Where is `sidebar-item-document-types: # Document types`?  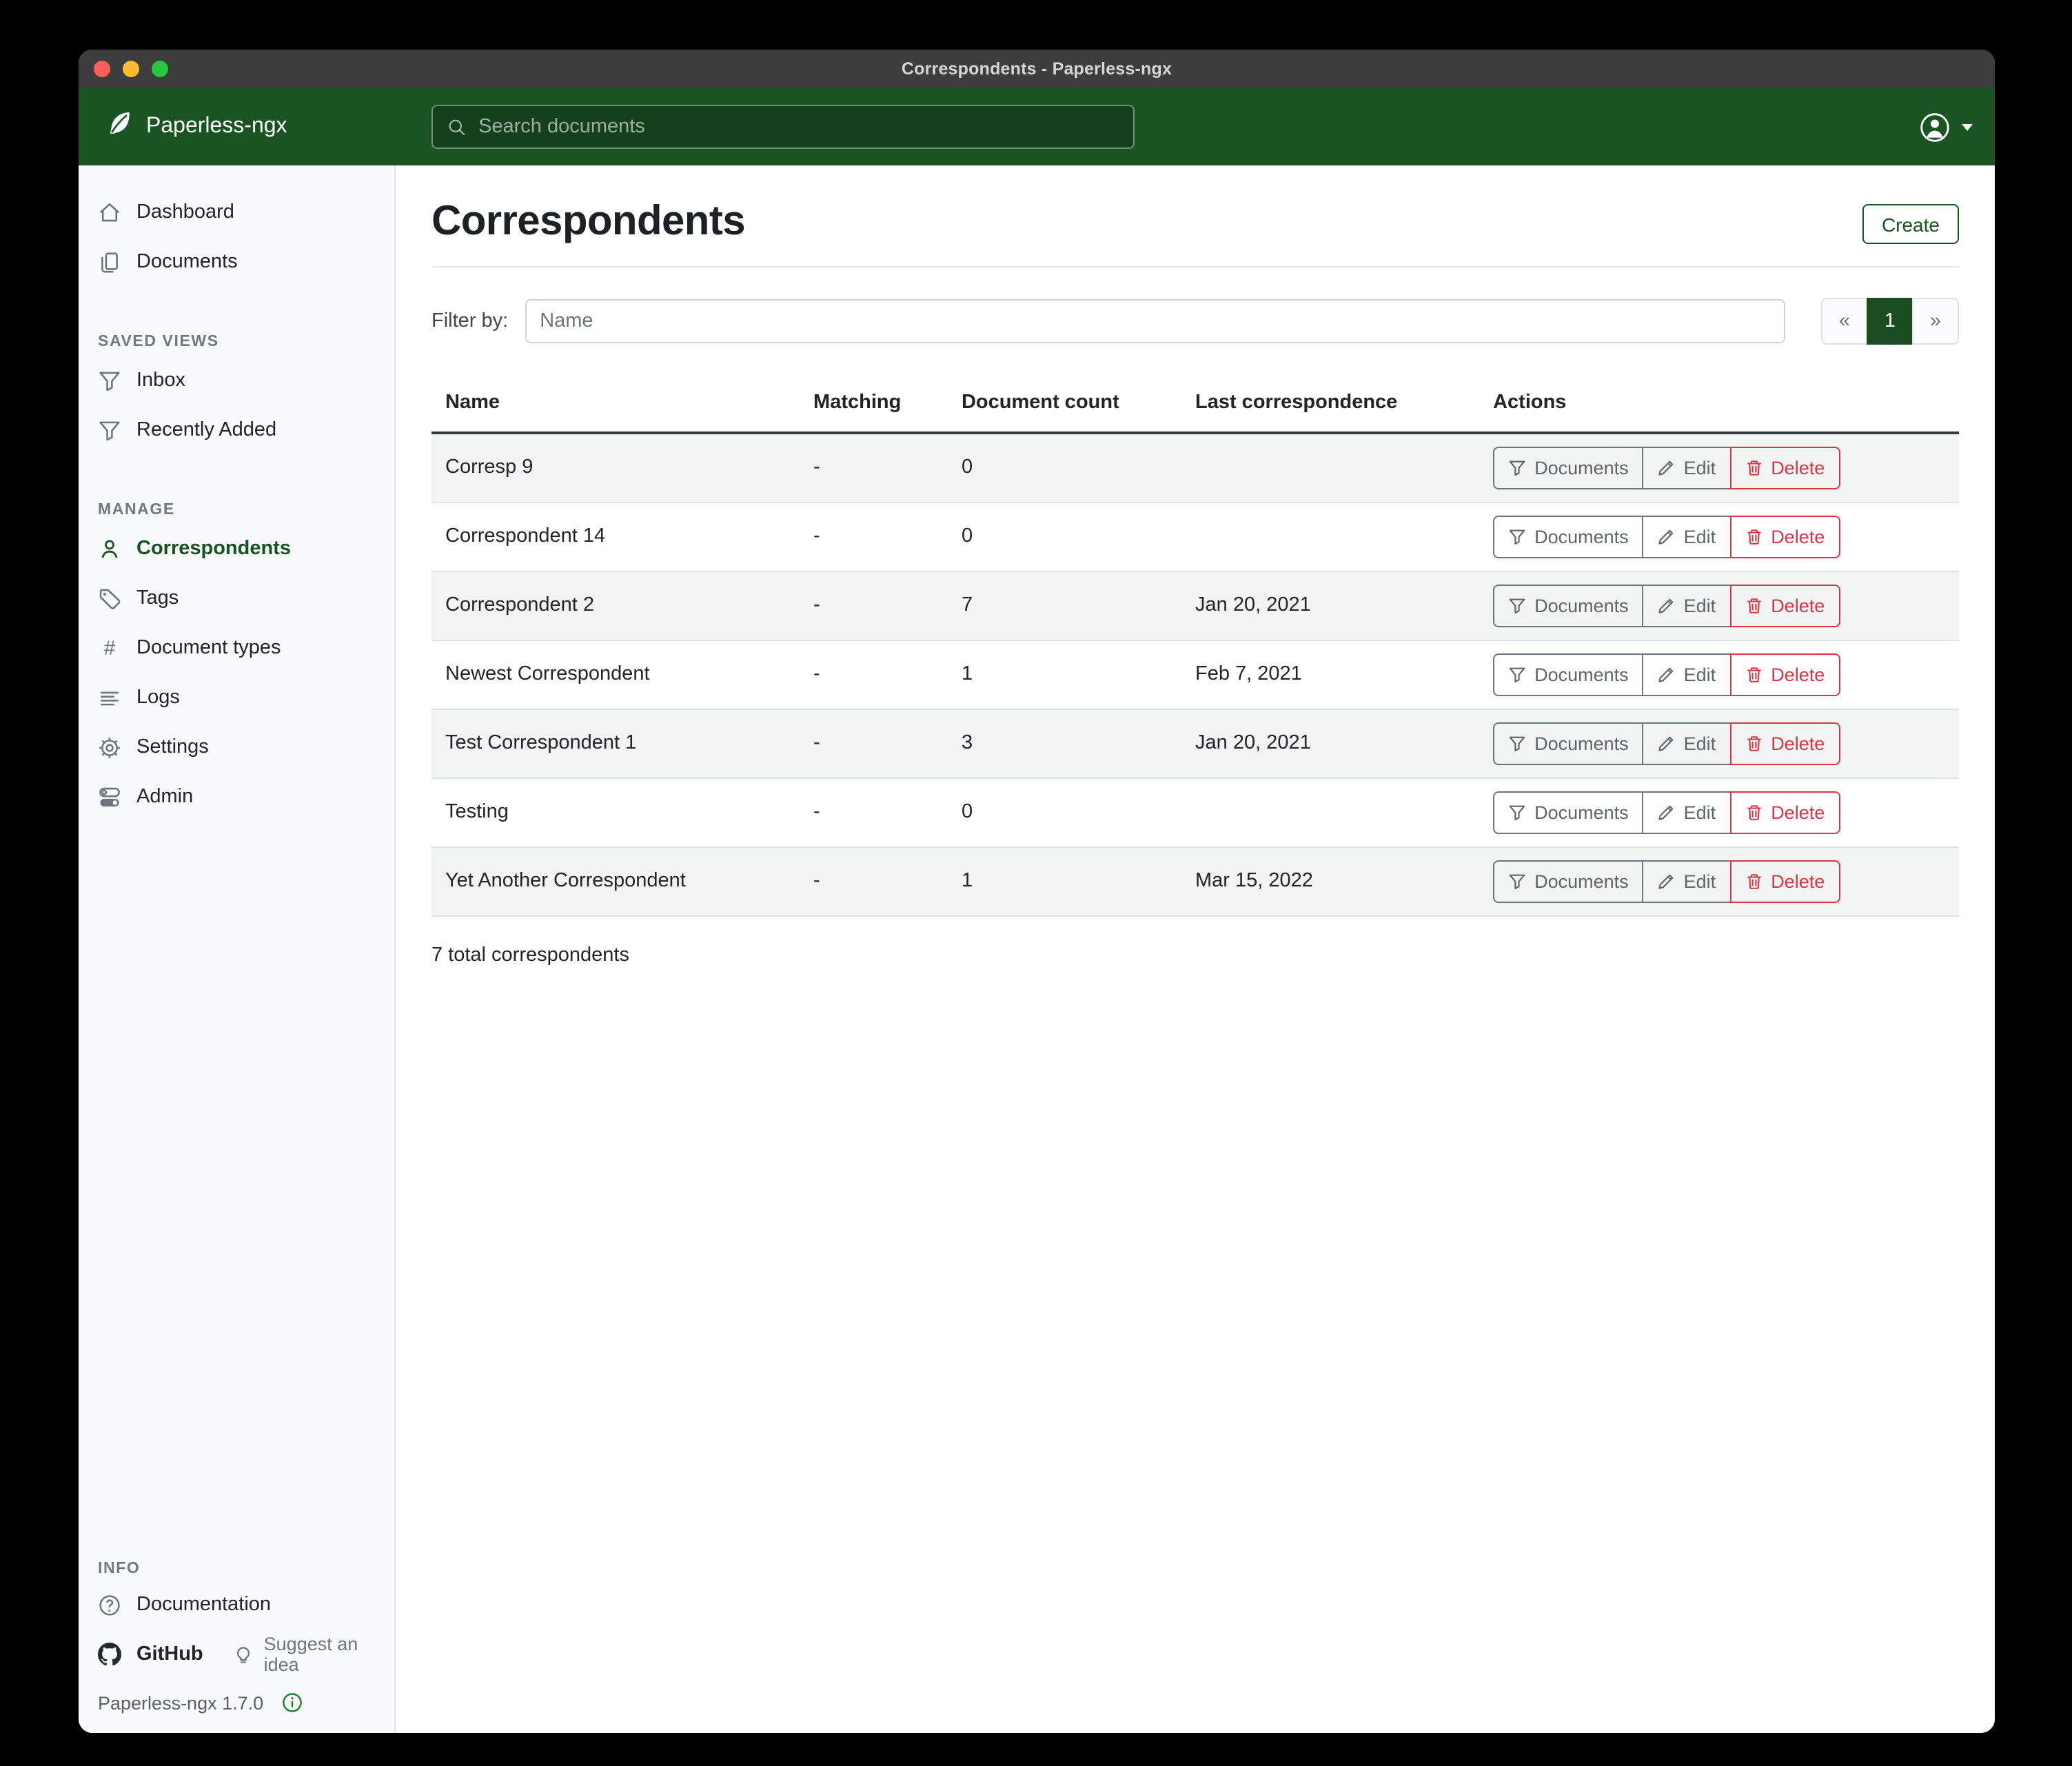 sidebar-item-document-types: # Document types is located at coordinates (237, 648).